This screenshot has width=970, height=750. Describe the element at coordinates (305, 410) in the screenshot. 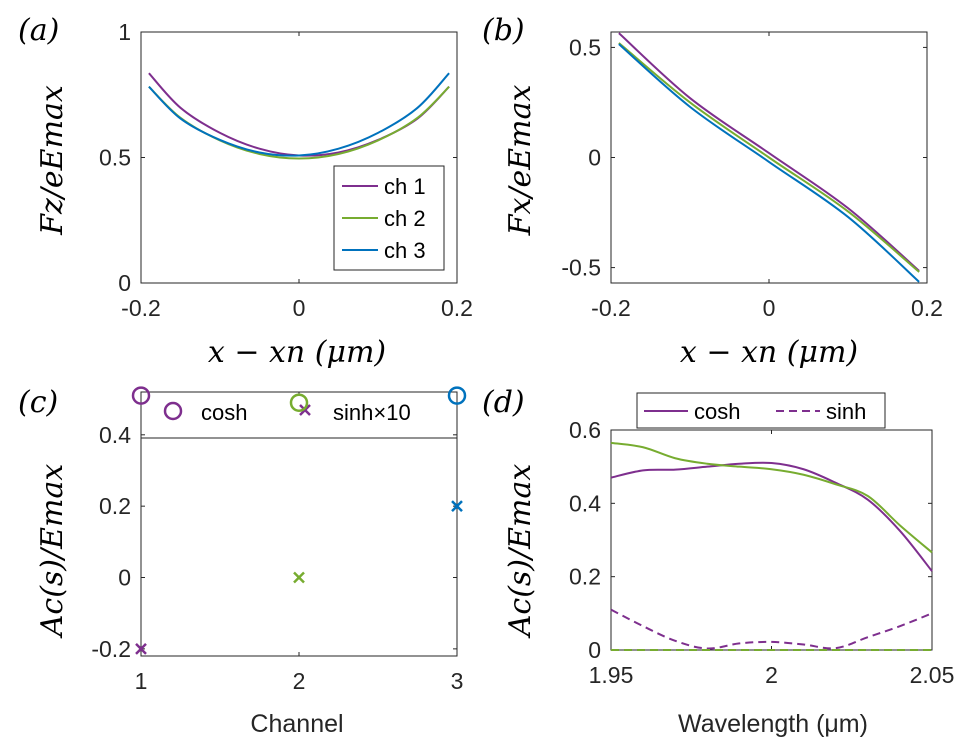

I see `legend-c-swatch-sinh` at that location.